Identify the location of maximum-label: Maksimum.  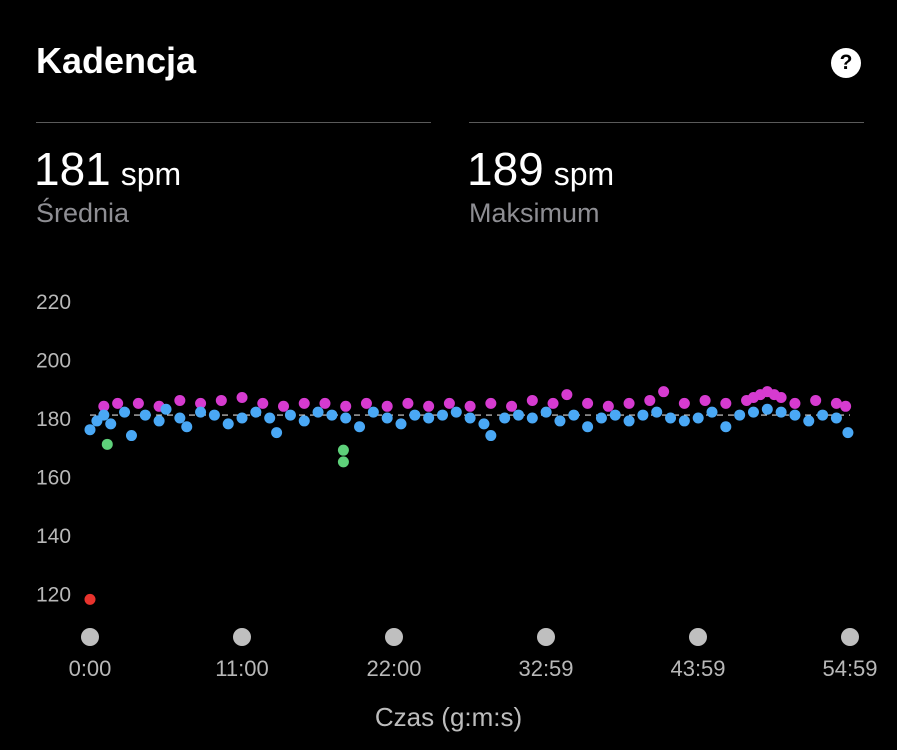
(534, 213).